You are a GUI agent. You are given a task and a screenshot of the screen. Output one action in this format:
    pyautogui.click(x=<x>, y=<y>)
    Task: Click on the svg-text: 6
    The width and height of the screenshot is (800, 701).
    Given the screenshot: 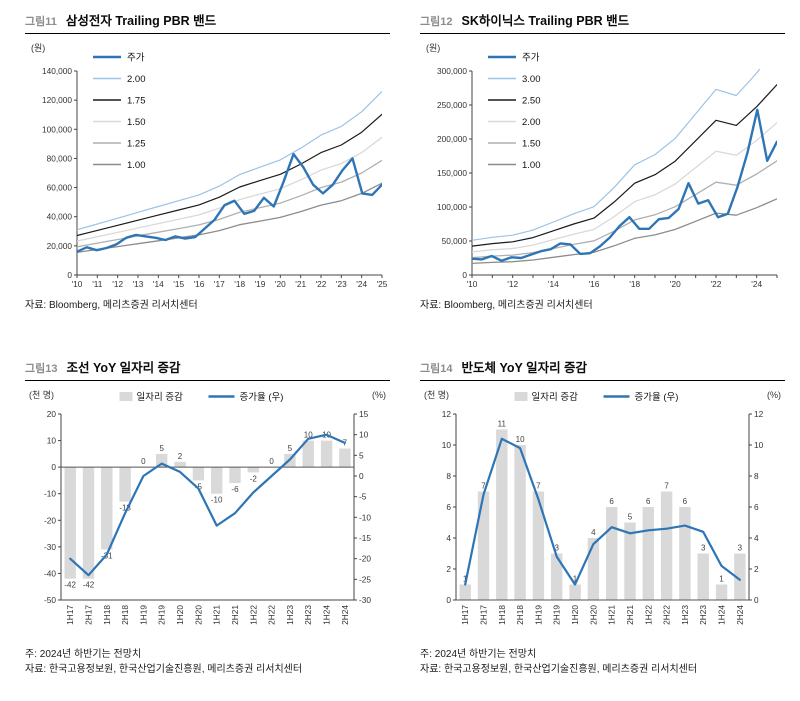 What is the action you would take?
    pyautogui.click(x=448, y=507)
    